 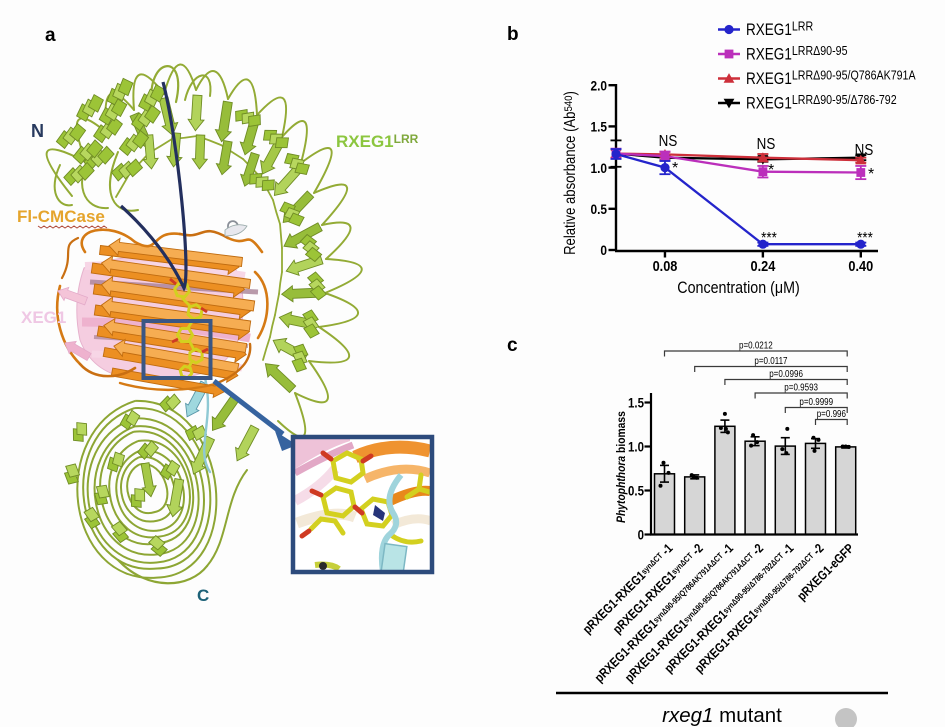 I want to click on svg-text: Fl-CMCase, so click(x=61, y=216).